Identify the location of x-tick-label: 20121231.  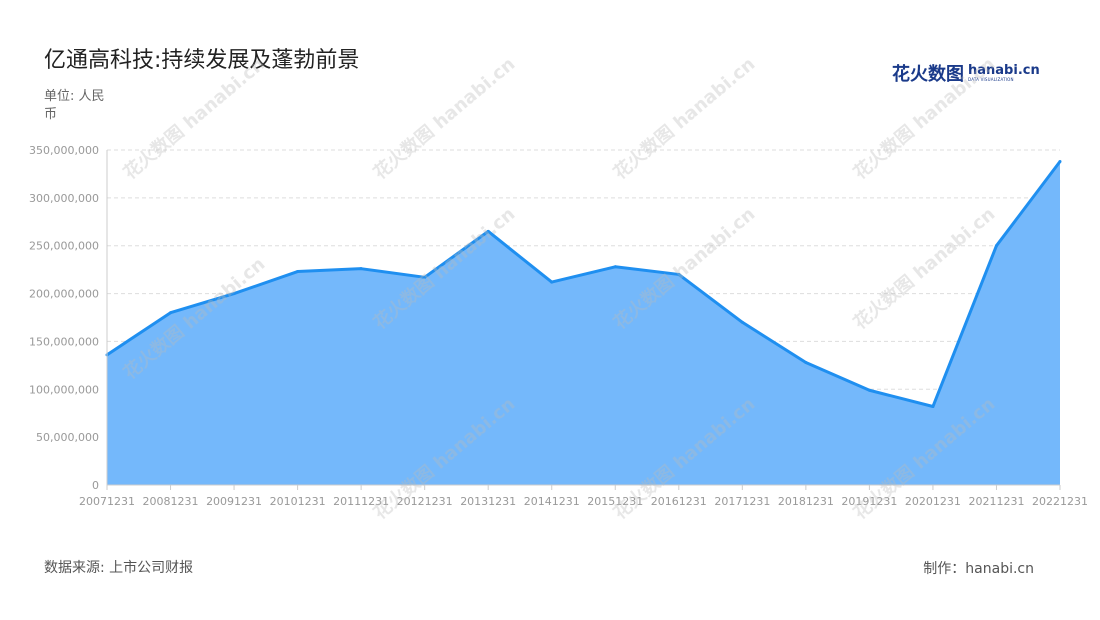
(425, 501).